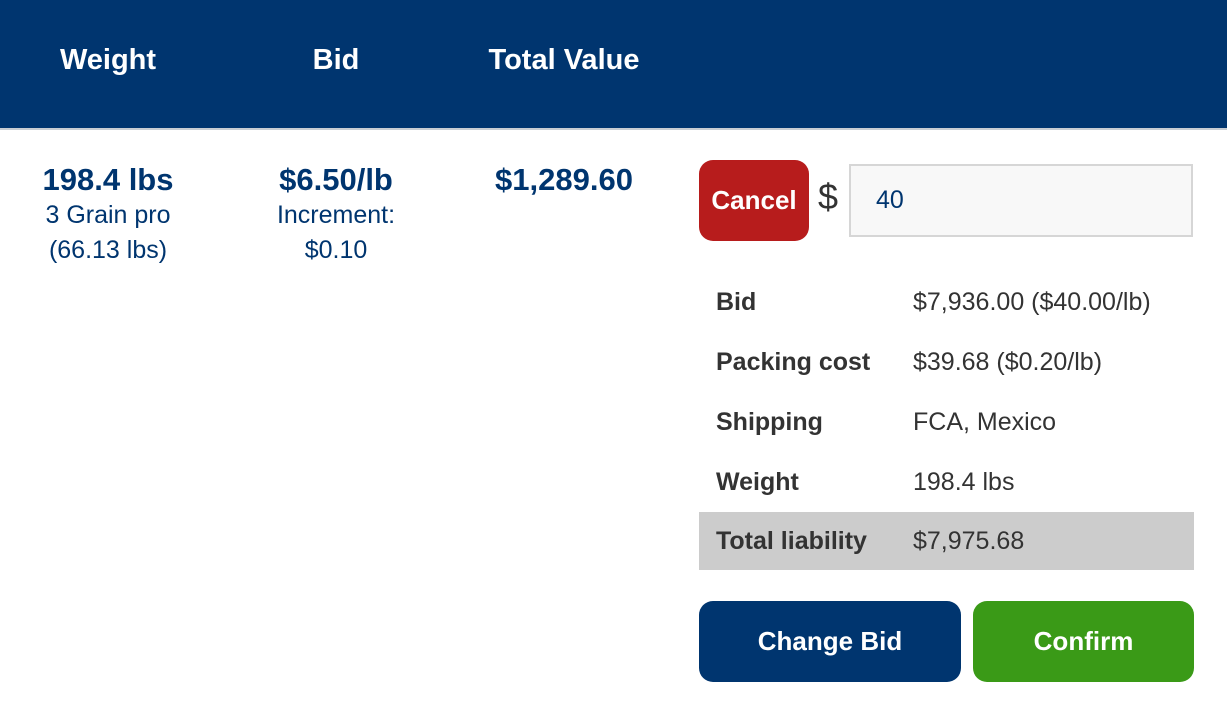 This screenshot has height=706, width=1227. What do you see at coordinates (108, 179) in the screenshot?
I see `weight-value: 198.4 lbs` at bounding box center [108, 179].